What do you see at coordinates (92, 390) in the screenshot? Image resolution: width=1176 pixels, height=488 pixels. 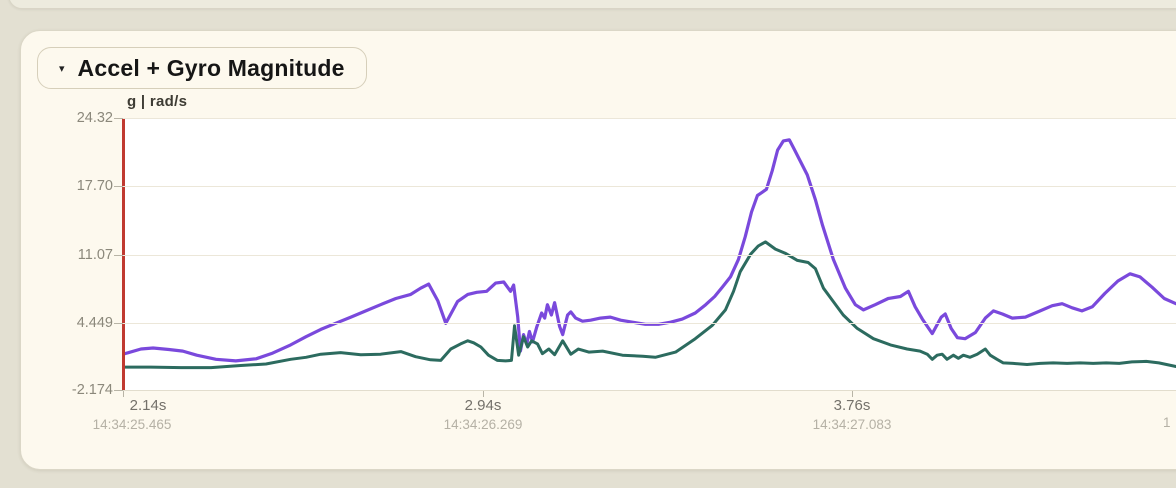 I see `y-tick-label: -2.174` at bounding box center [92, 390].